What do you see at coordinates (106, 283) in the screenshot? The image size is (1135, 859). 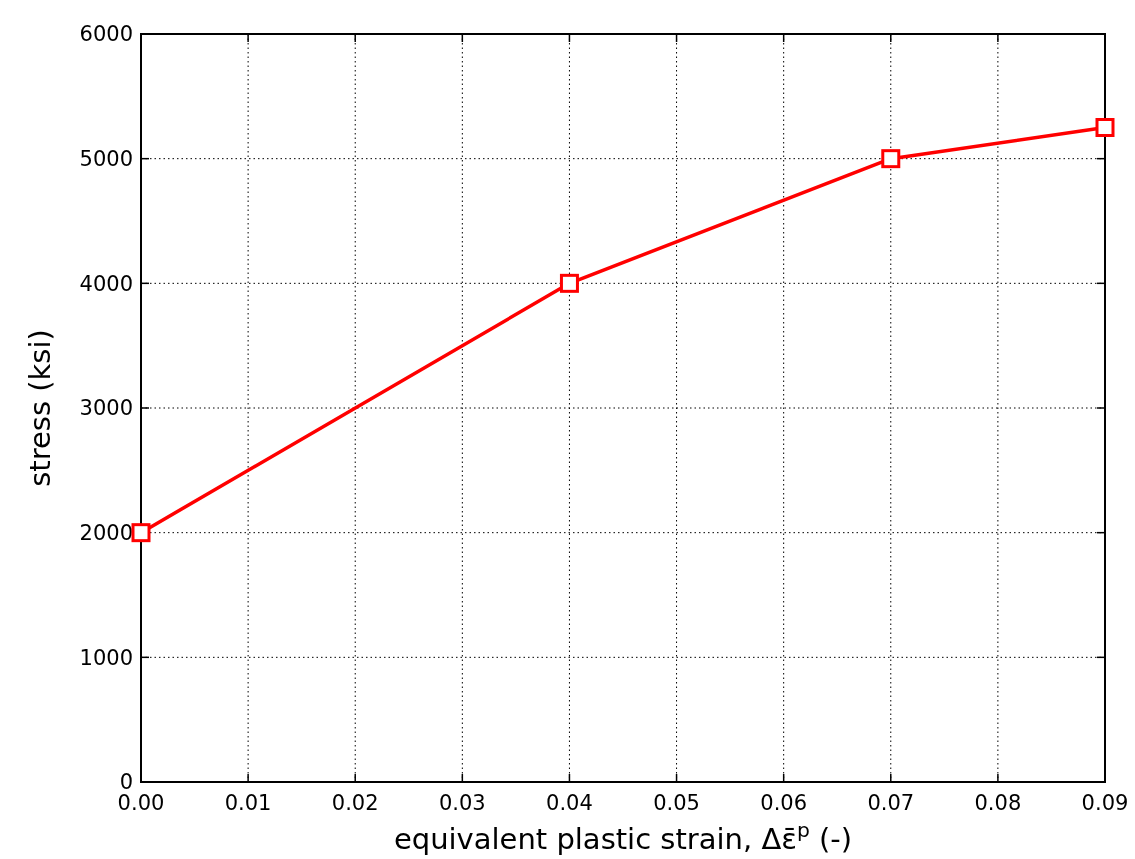 I see `y-tick-label: 4000` at bounding box center [106, 283].